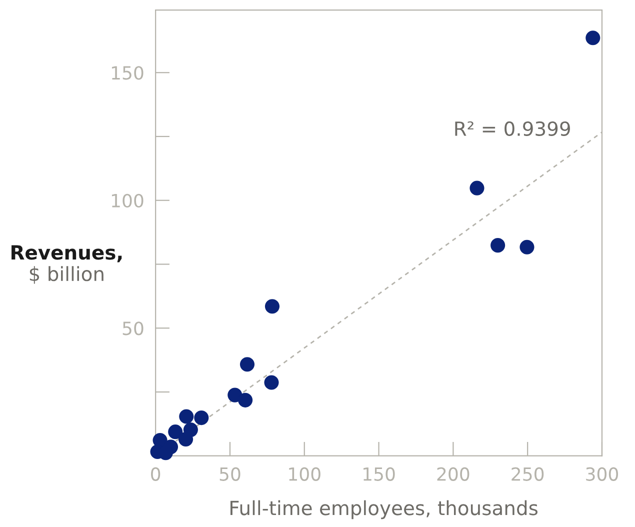 Image resolution: width=635 pixels, height=527 pixels. I want to click on x-tick-label: 100, so click(304, 474).